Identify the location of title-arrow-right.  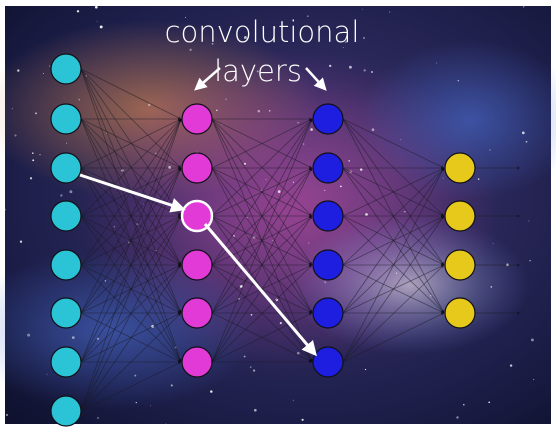
(316, 79).